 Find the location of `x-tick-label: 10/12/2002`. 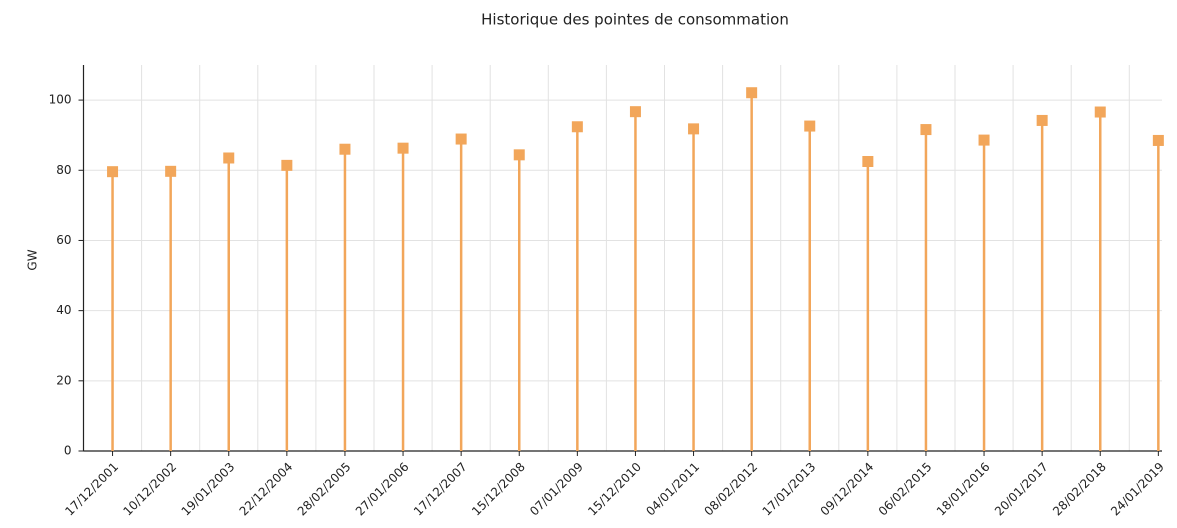

x-tick-label: 10/12/2002 is located at coordinates (149, 489).